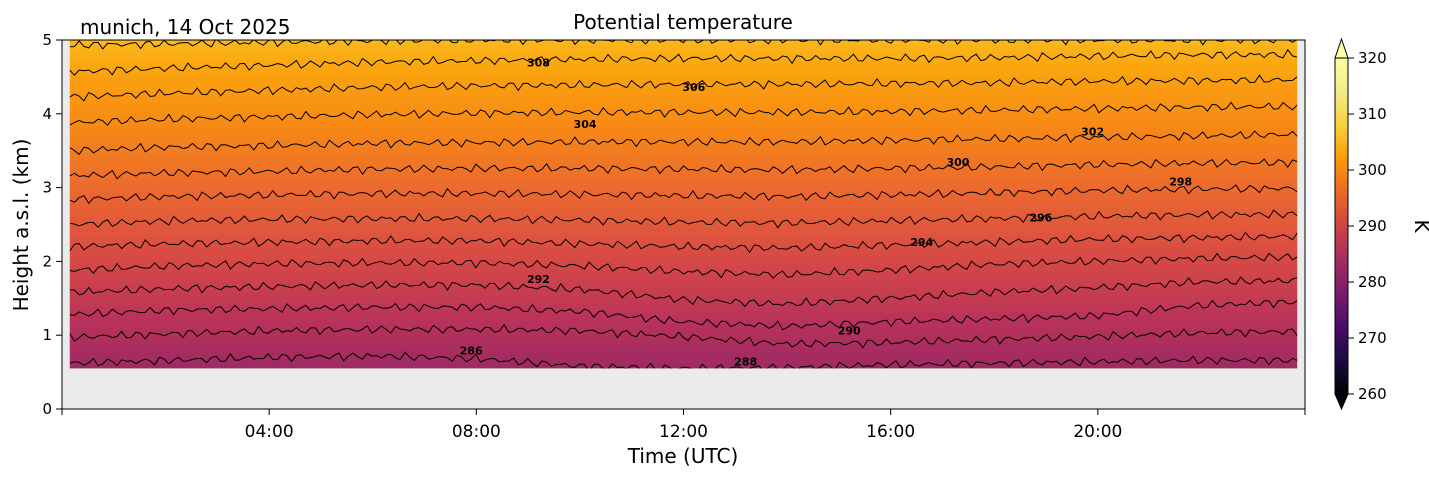 The height and width of the screenshot is (478, 1429). What do you see at coordinates (890, 432) in the screenshot?
I see `x-tick-label: 16:00` at bounding box center [890, 432].